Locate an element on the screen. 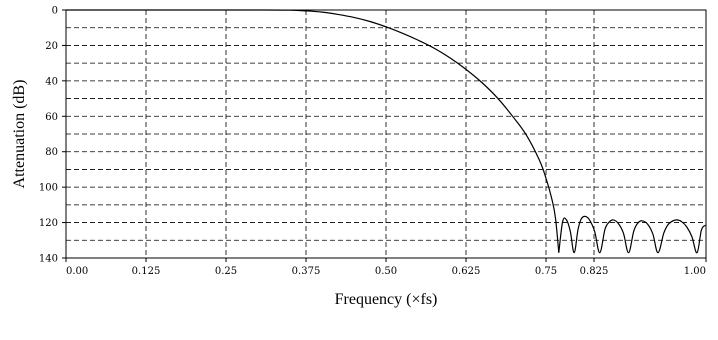  y-tick-label: 20 is located at coordinates (51, 46).